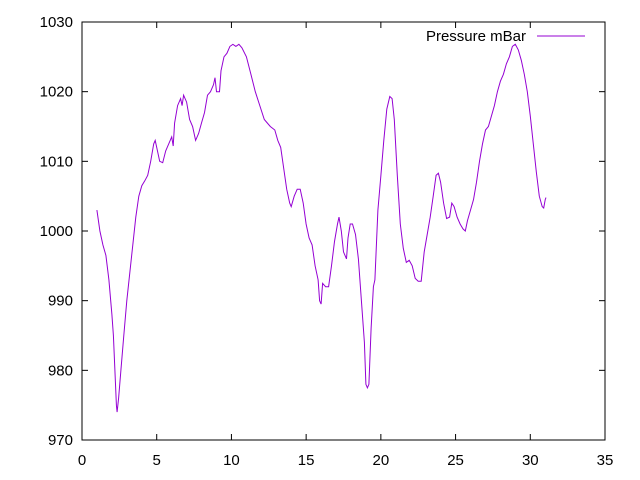 This screenshot has height=480, width=640. What do you see at coordinates (231, 460) in the screenshot?
I see `x-tick-label: 10` at bounding box center [231, 460].